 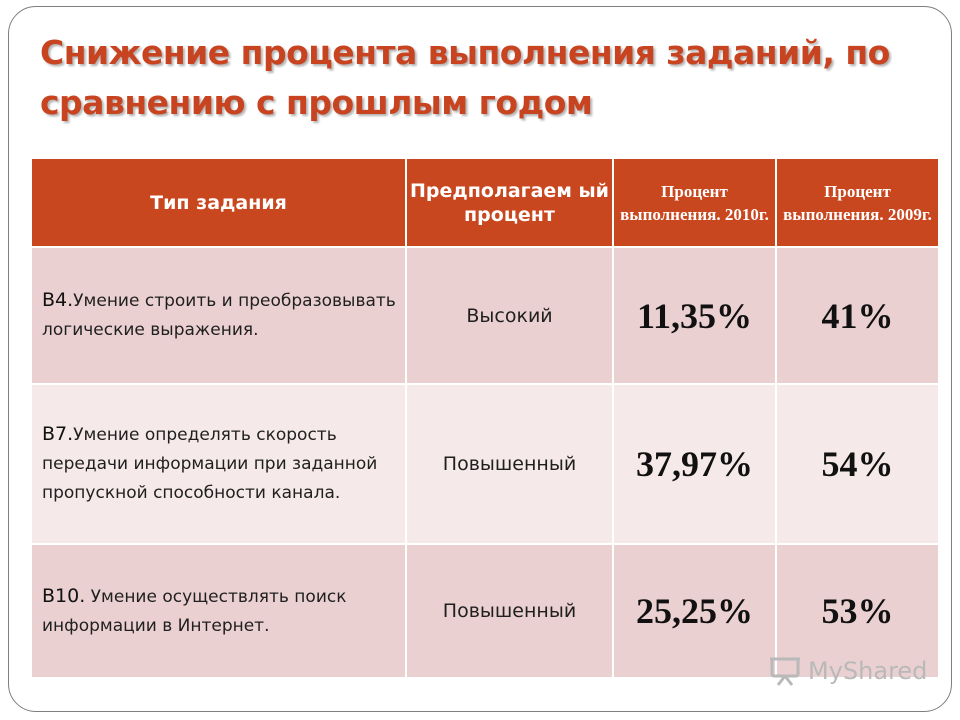 What do you see at coordinates (785, 671) in the screenshot?
I see `presentation-board-icon` at bounding box center [785, 671].